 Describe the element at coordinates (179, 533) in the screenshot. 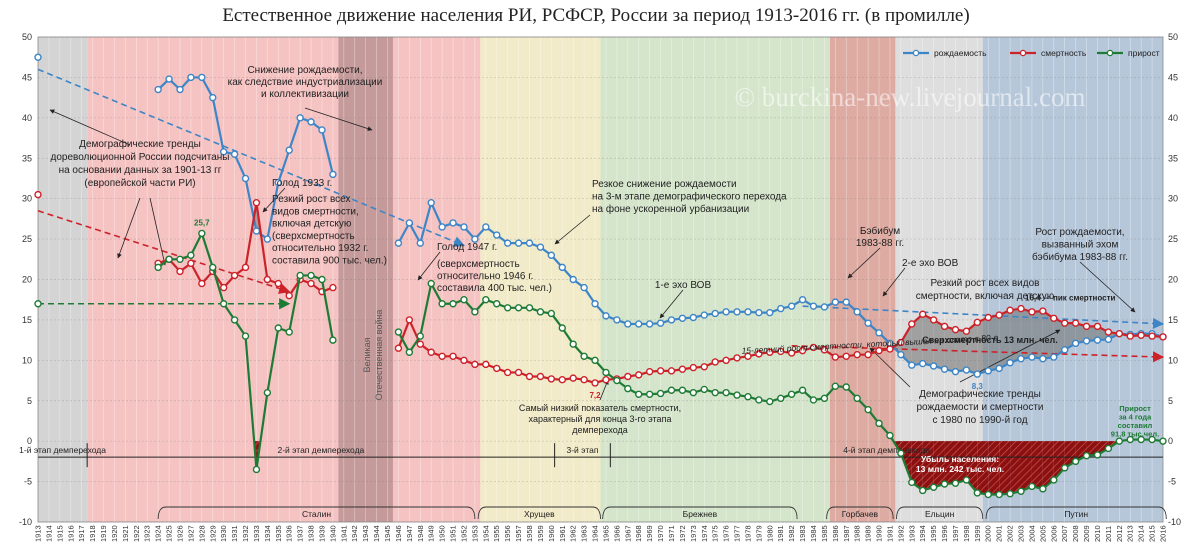

I see `x-tick-label: 1926` at that location.